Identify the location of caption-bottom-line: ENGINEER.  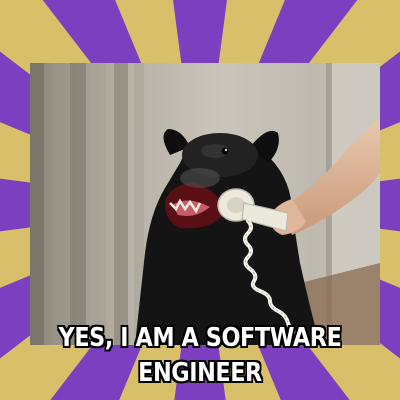
(200, 373).